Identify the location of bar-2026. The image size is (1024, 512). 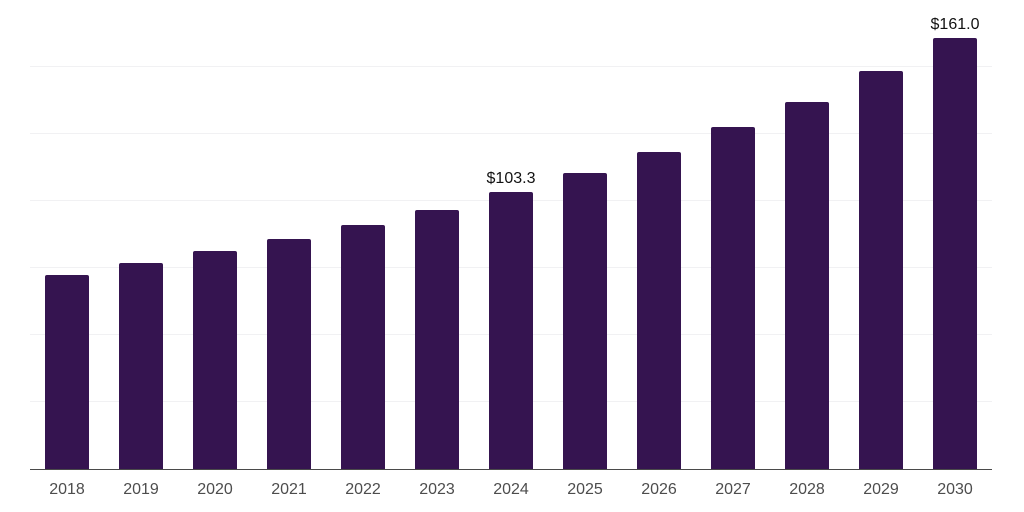
(659, 310).